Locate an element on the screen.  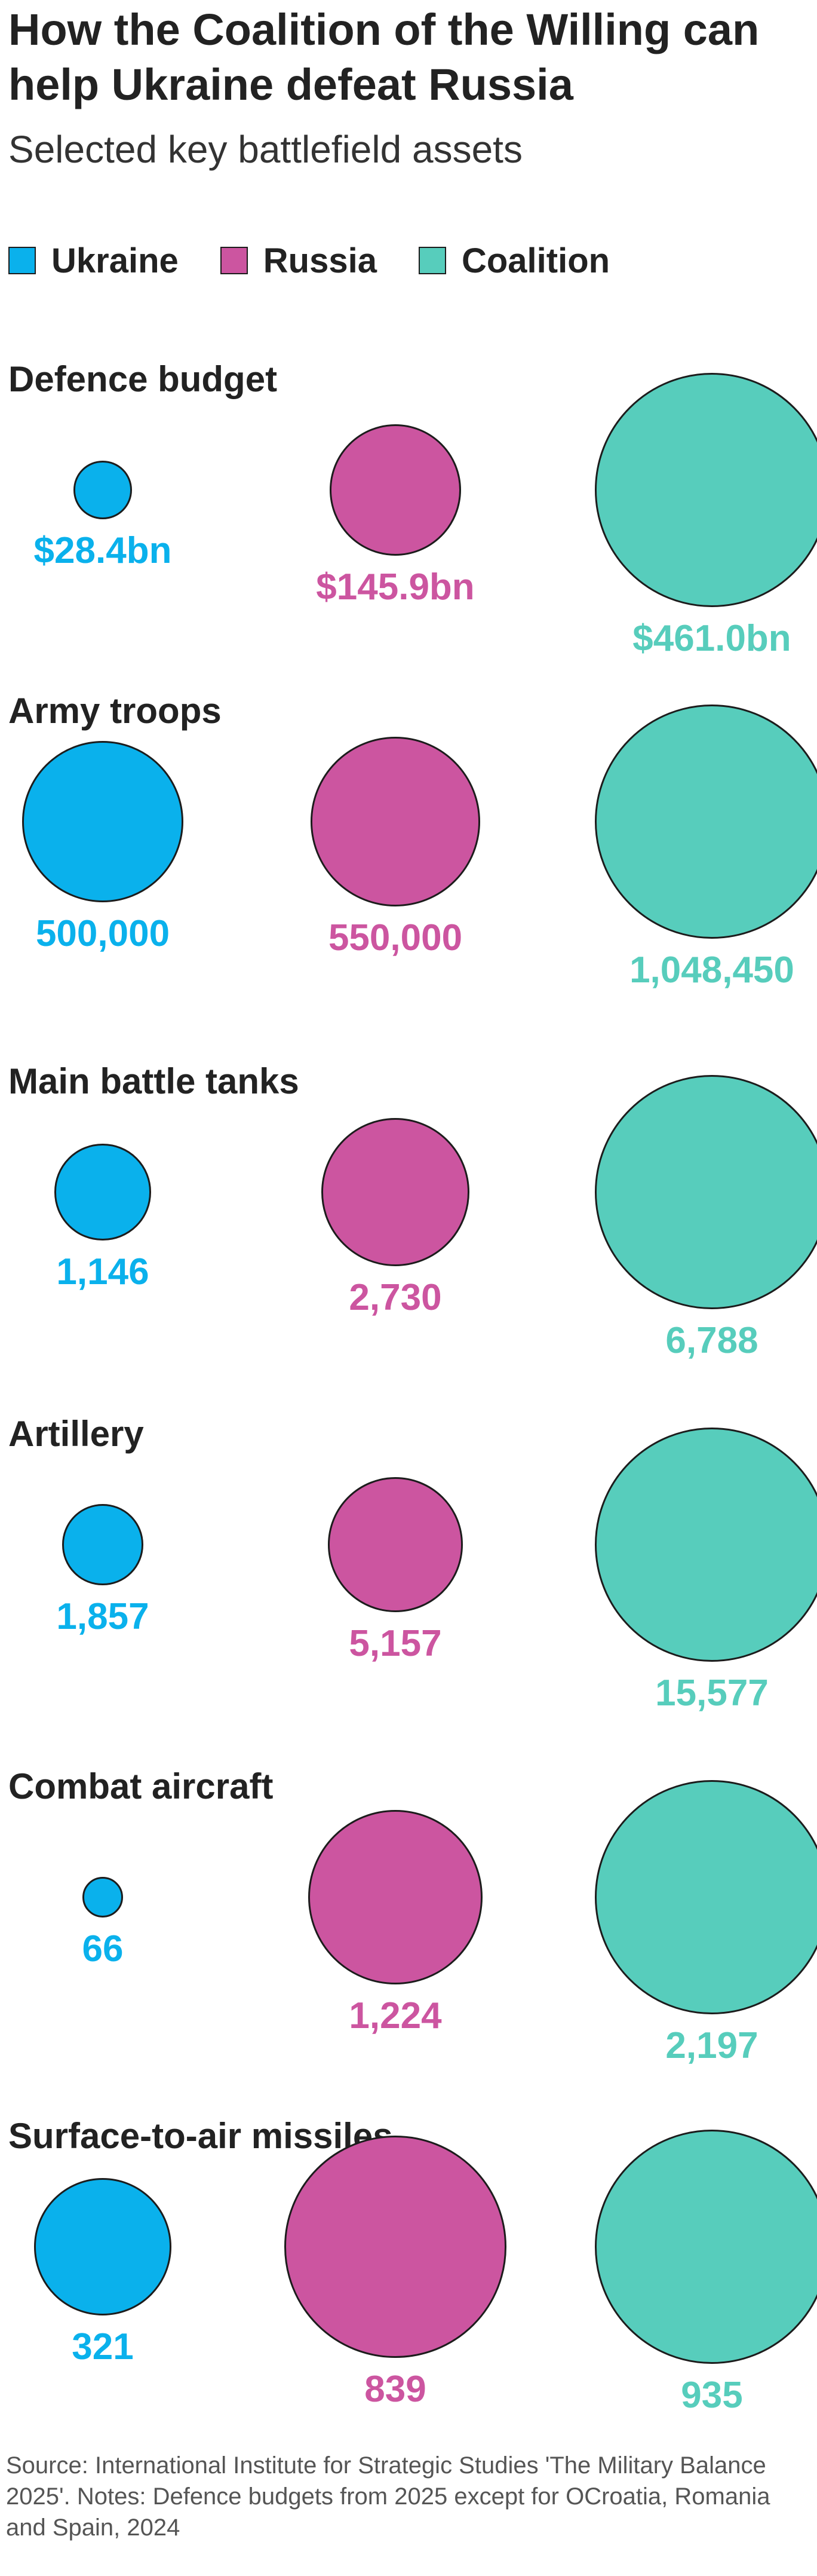
value-label-surface-to-air-missiles-ukraine: 321 is located at coordinates (103, 2346).